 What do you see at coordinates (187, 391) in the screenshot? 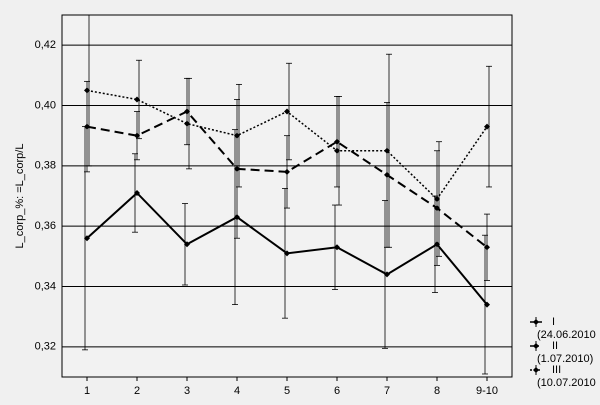
I see `x-tick-label: 3` at bounding box center [187, 391].